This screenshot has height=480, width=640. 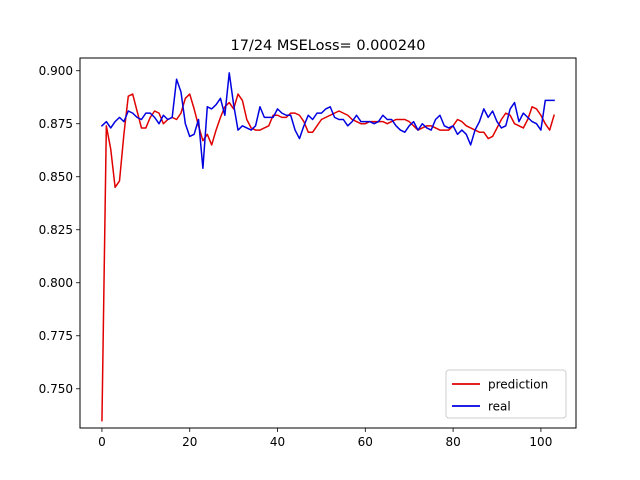 What do you see at coordinates (56, 124) in the screenshot?
I see `y-tick-label: 0.875` at bounding box center [56, 124].